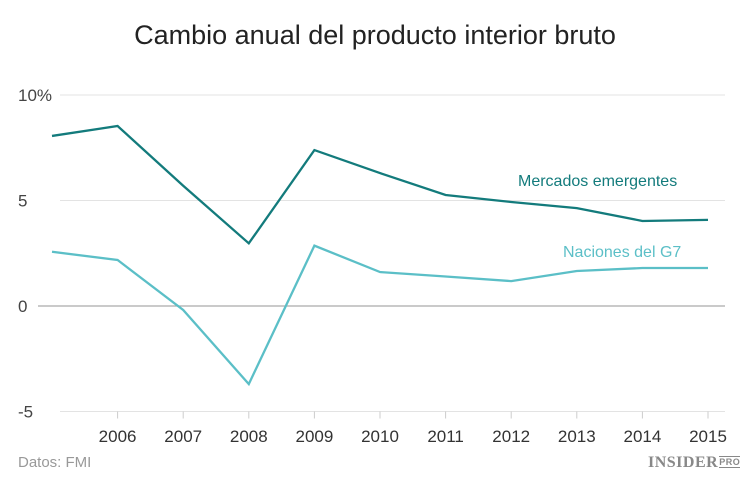 The image size is (750, 483). What do you see at coordinates (445, 436) in the screenshot?
I see `x-tick-label: 2011` at bounding box center [445, 436].